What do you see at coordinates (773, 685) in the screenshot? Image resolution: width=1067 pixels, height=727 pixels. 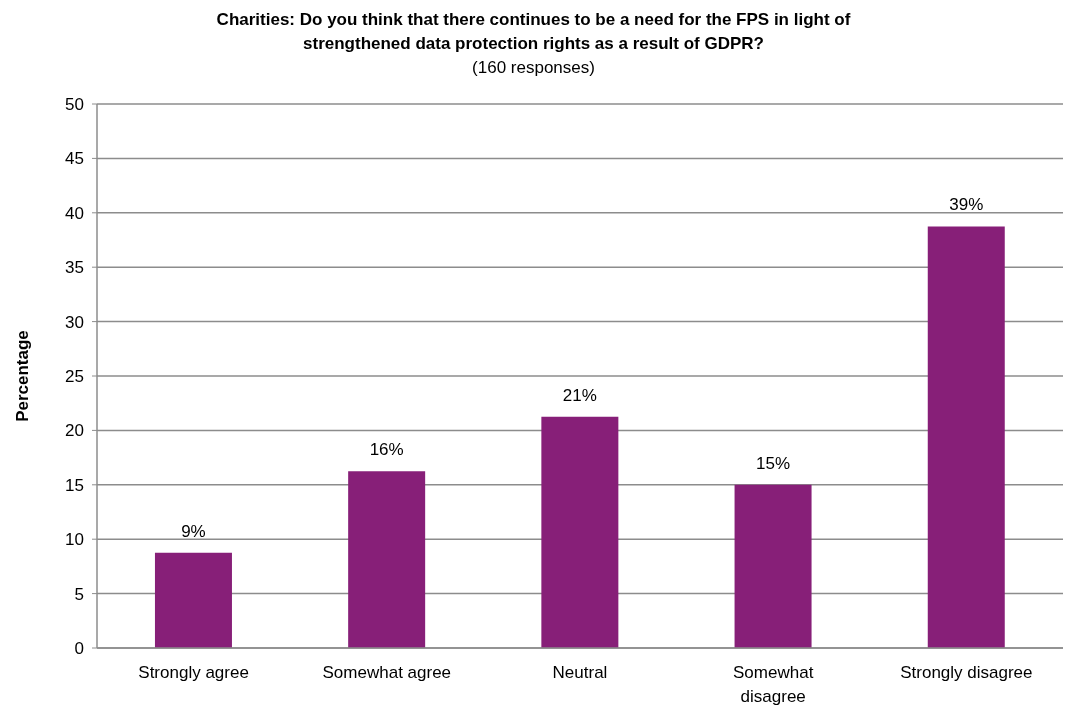 I see `x-tick-label: Somewhat disagree` at bounding box center [773, 685].